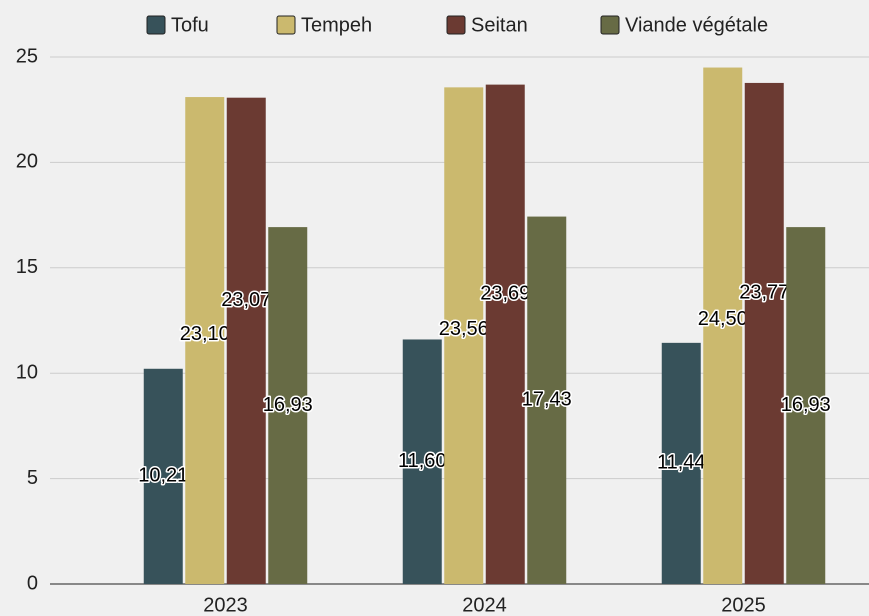 The height and width of the screenshot is (616, 869). Describe the element at coordinates (27, 162) in the screenshot. I see `y-tick-label: 20` at that location.